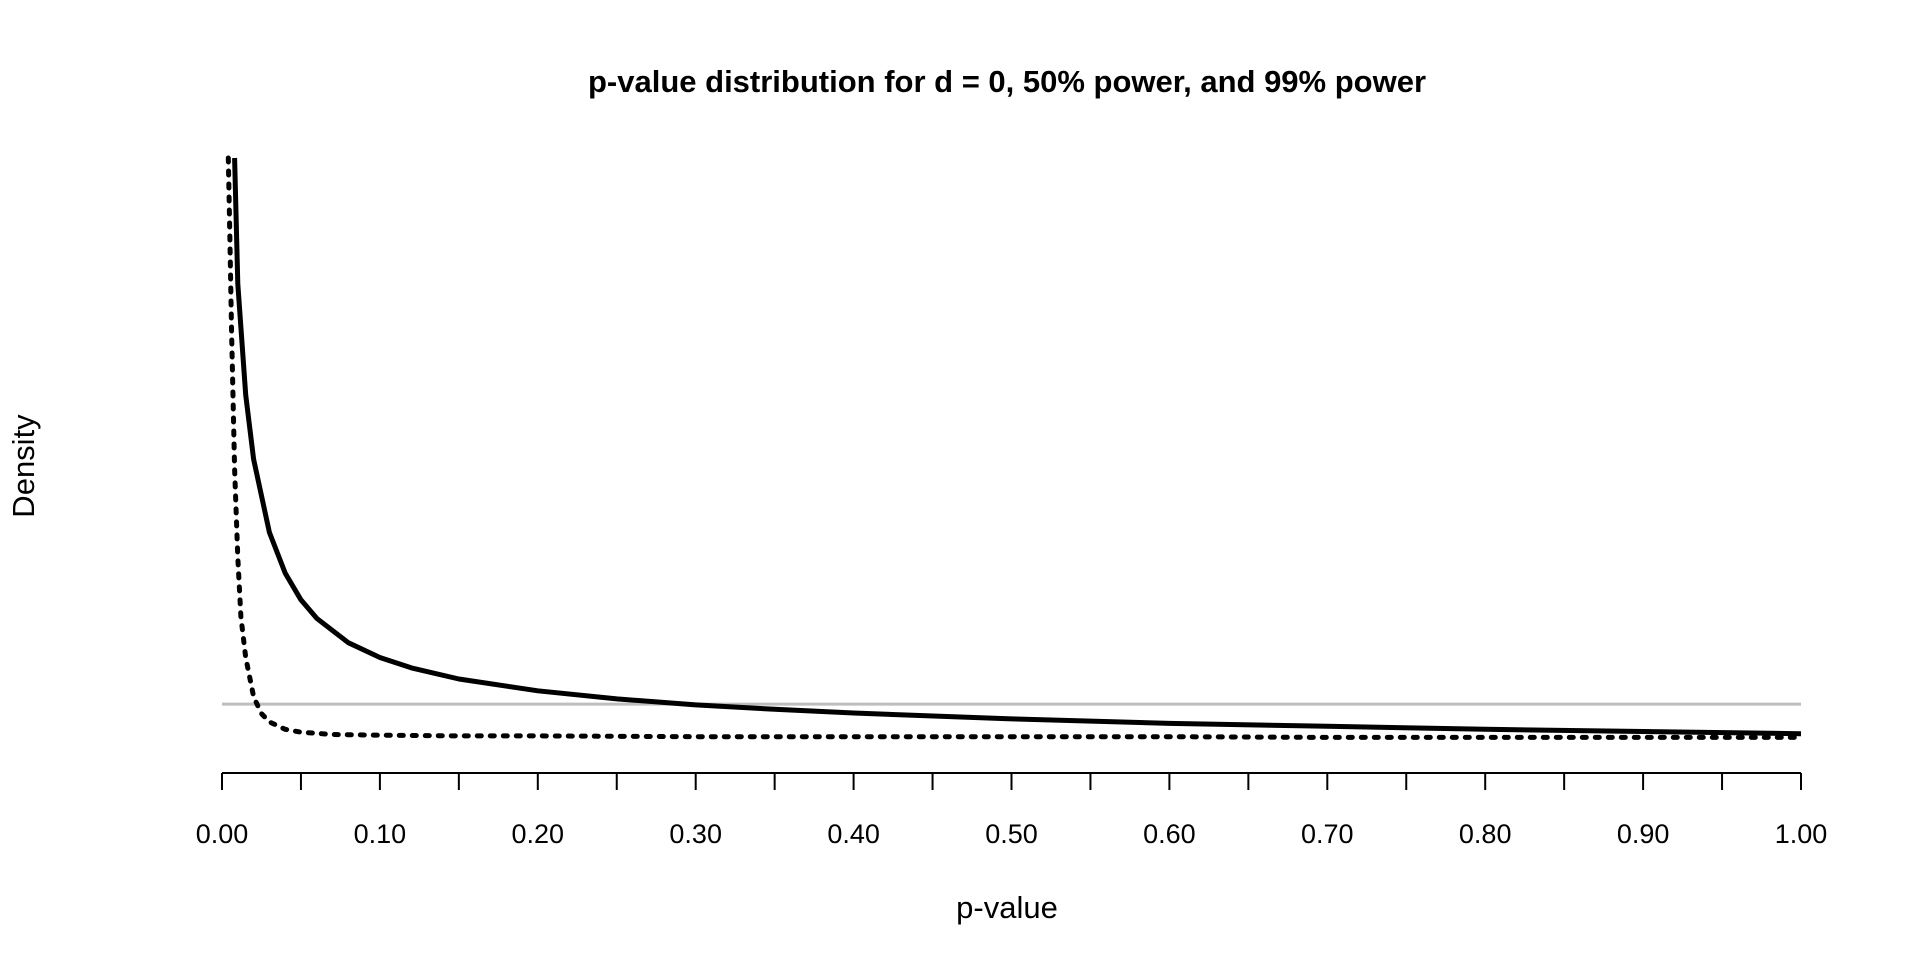 This screenshot has width=1920, height=960. Describe the element at coordinates (1643, 834) in the screenshot. I see `x-tick-label: 0.90` at that location.